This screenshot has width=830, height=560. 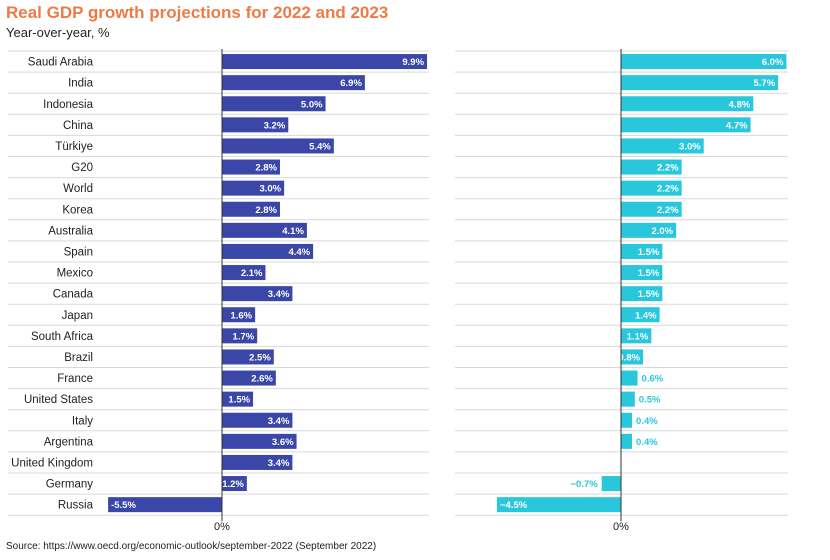 What do you see at coordinates (320, 146) in the screenshot?
I see `value-label-2022: 5.4%` at bounding box center [320, 146].